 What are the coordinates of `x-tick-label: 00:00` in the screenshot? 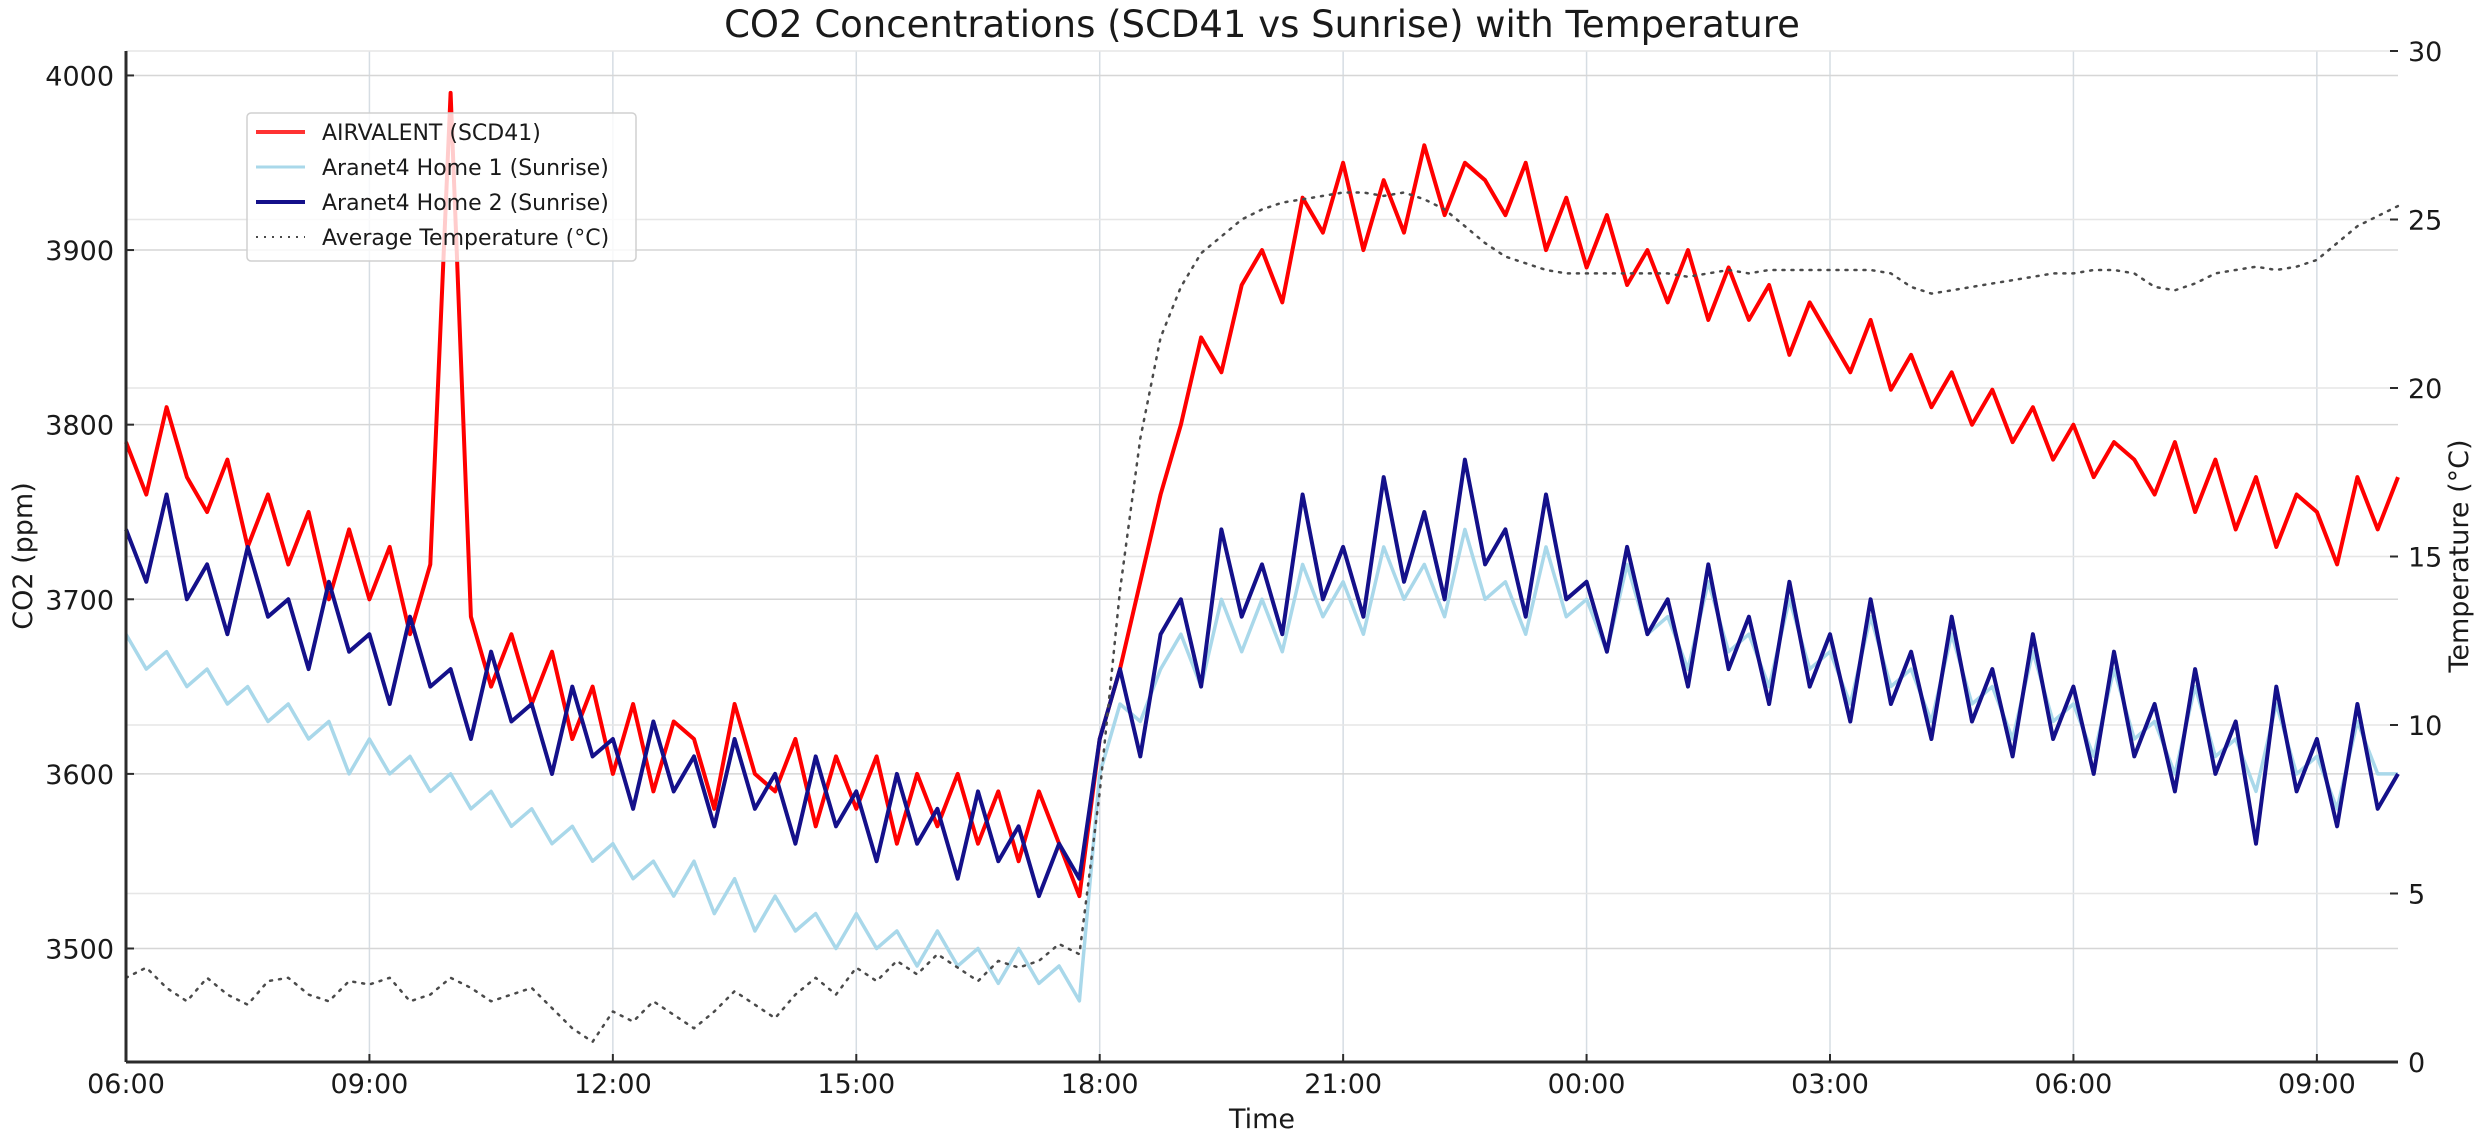 It's located at (1587, 1084).